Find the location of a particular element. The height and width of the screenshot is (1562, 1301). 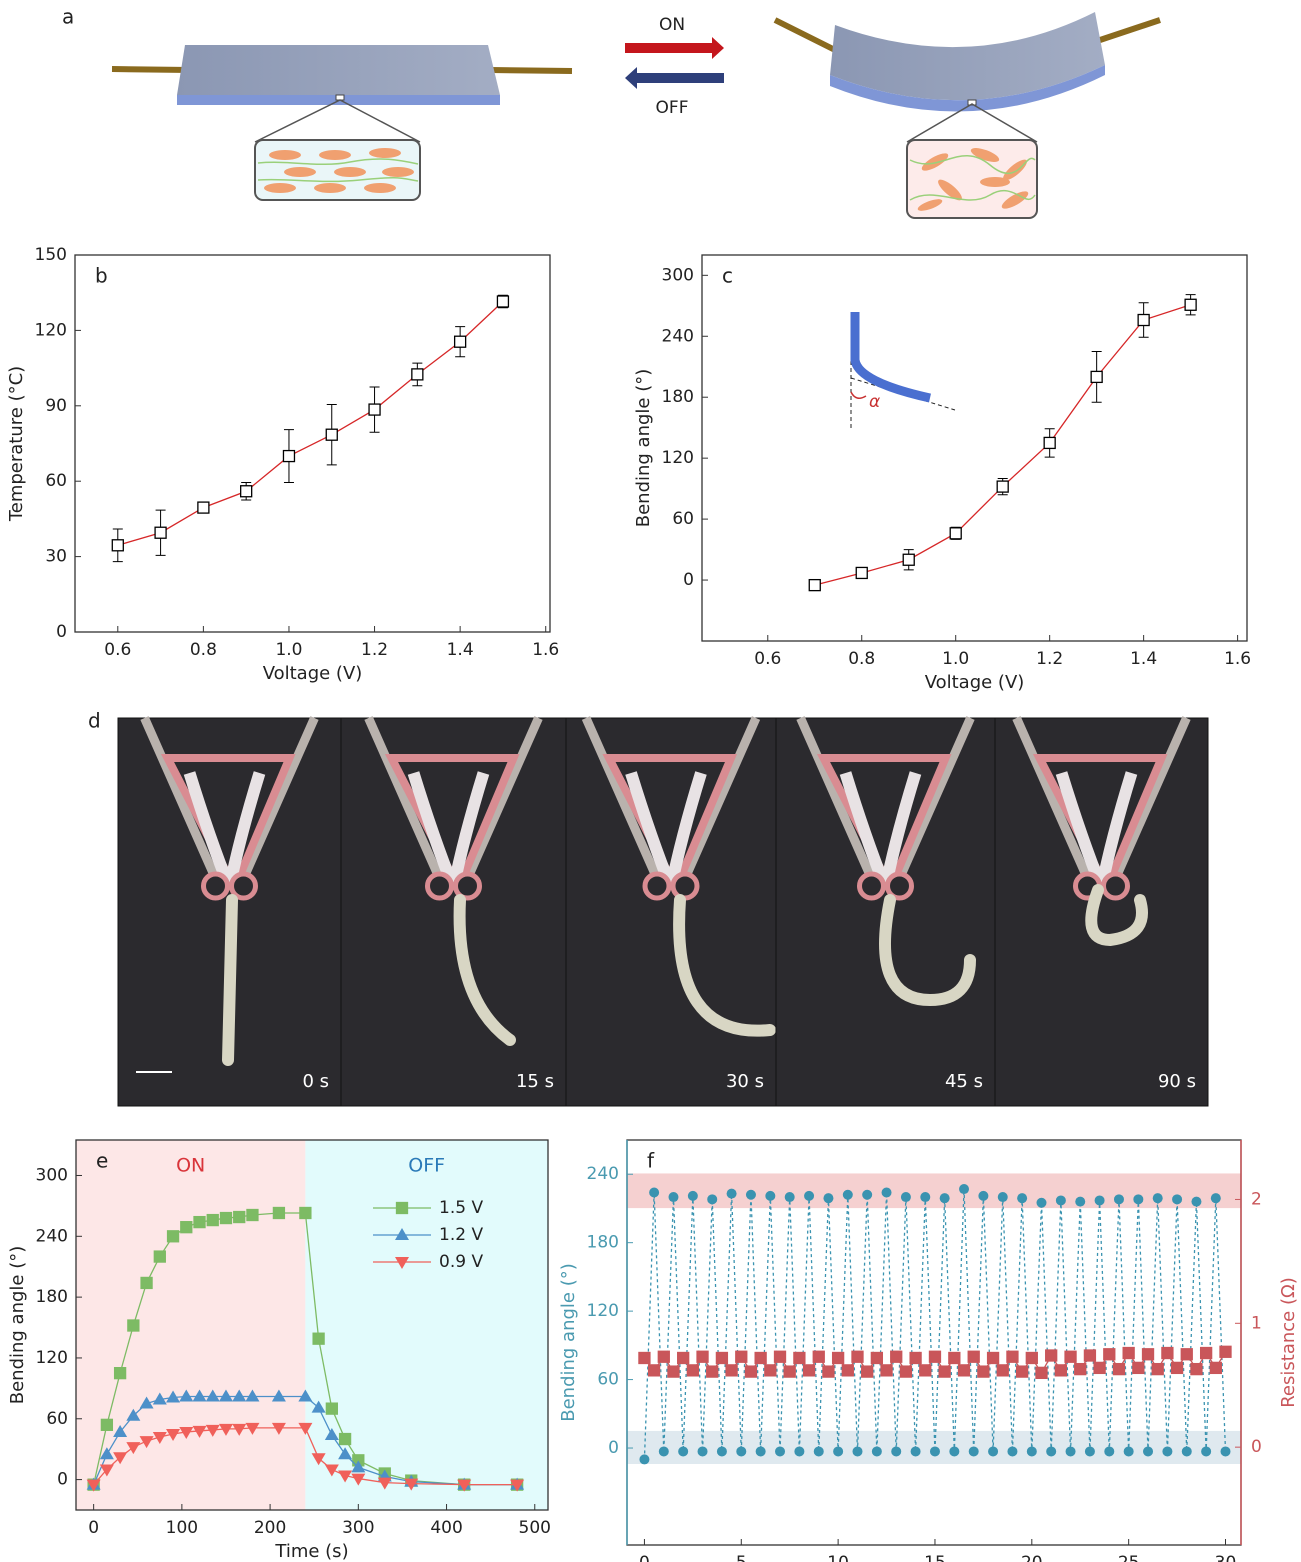

inset-film is located at coordinates (890, 357).